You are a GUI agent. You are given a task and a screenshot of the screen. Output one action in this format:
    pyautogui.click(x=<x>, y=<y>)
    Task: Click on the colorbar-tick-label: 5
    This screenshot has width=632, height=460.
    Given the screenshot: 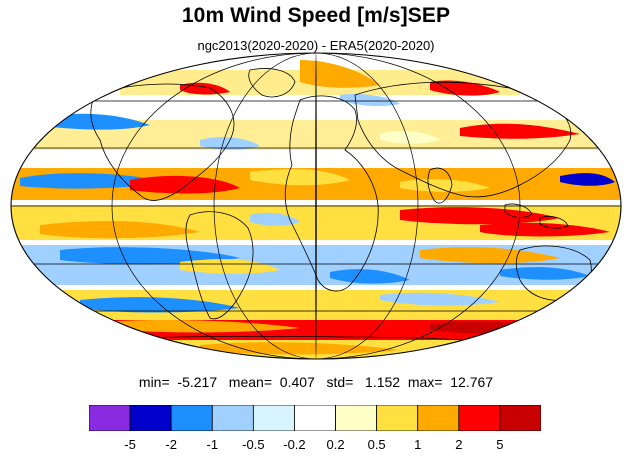 What is the action you would take?
    pyautogui.click(x=500, y=444)
    